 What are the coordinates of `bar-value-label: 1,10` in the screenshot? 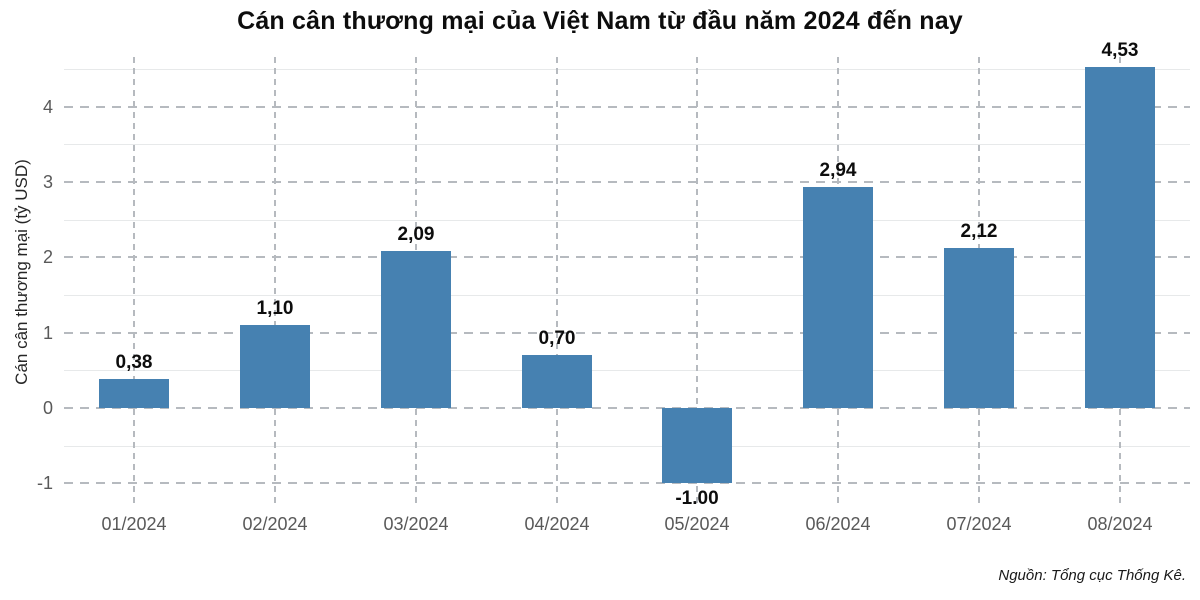 It's located at (275, 308).